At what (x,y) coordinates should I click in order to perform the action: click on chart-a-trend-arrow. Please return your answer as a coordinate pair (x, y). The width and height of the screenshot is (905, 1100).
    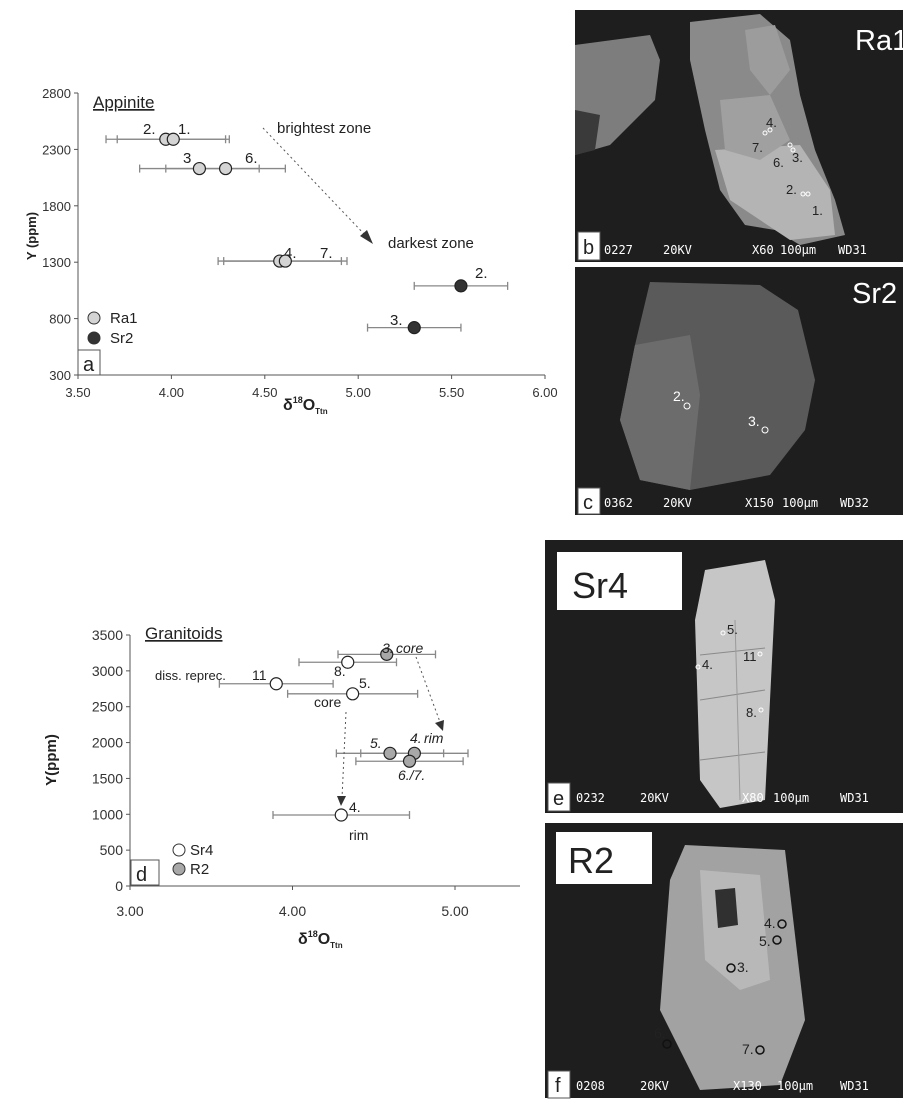
    Looking at the image, I should click on (314, 182).